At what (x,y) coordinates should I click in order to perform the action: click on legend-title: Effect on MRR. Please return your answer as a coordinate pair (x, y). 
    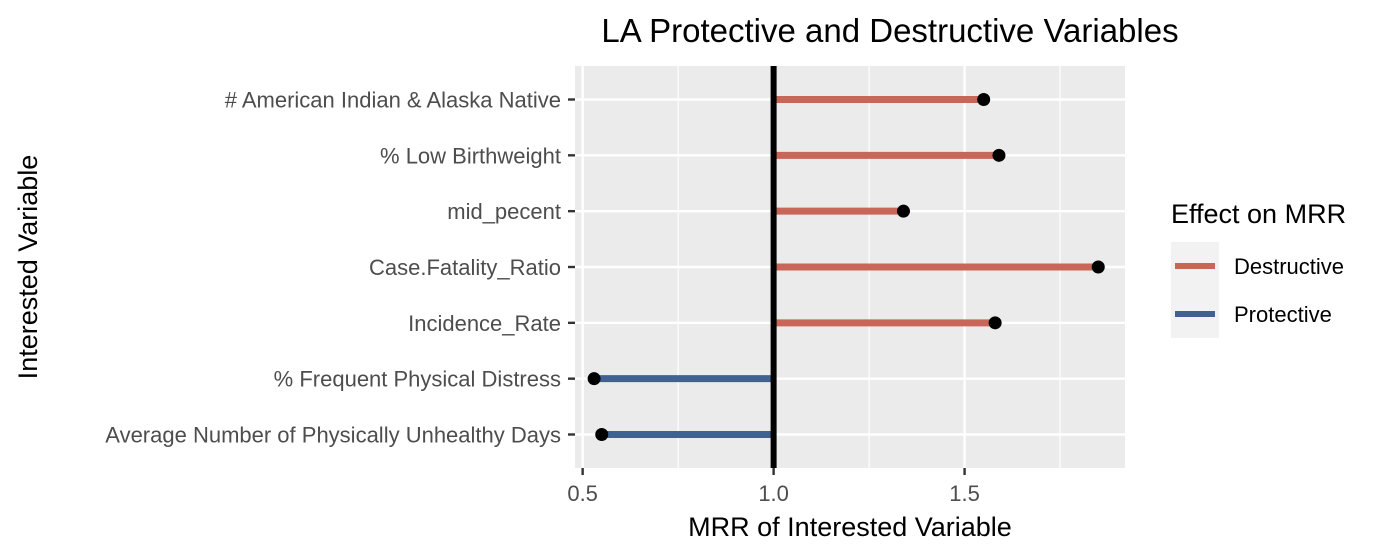
    Looking at the image, I should click on (1258, 214).